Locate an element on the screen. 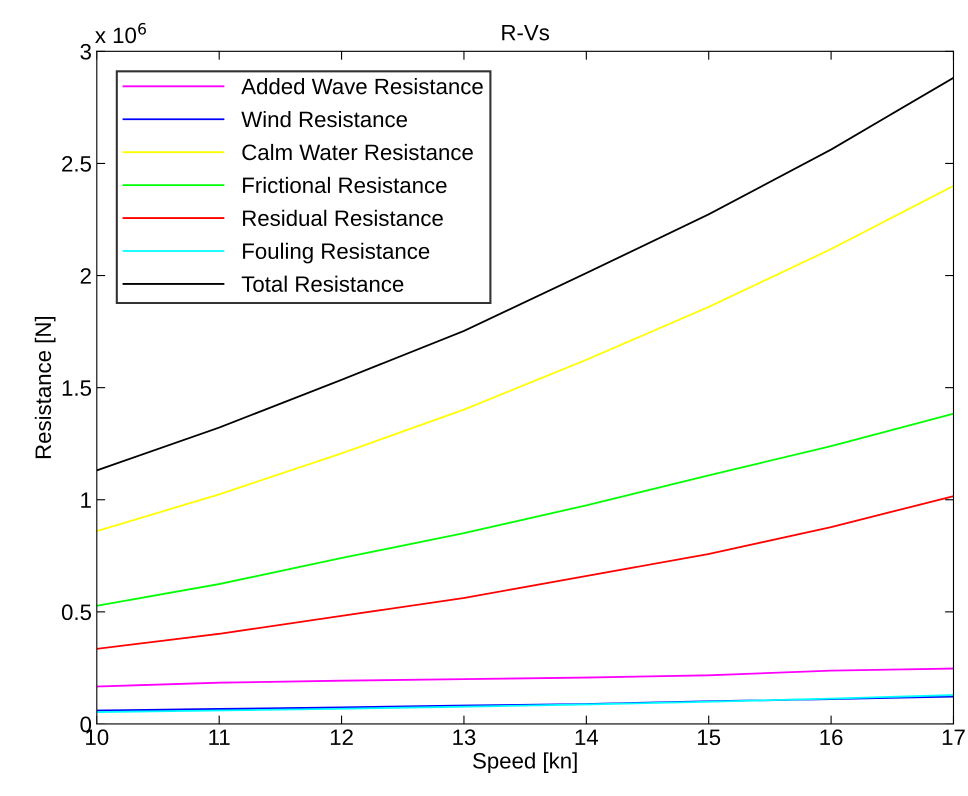  x-tick-label: 12 is located at coordinates (341, 737).